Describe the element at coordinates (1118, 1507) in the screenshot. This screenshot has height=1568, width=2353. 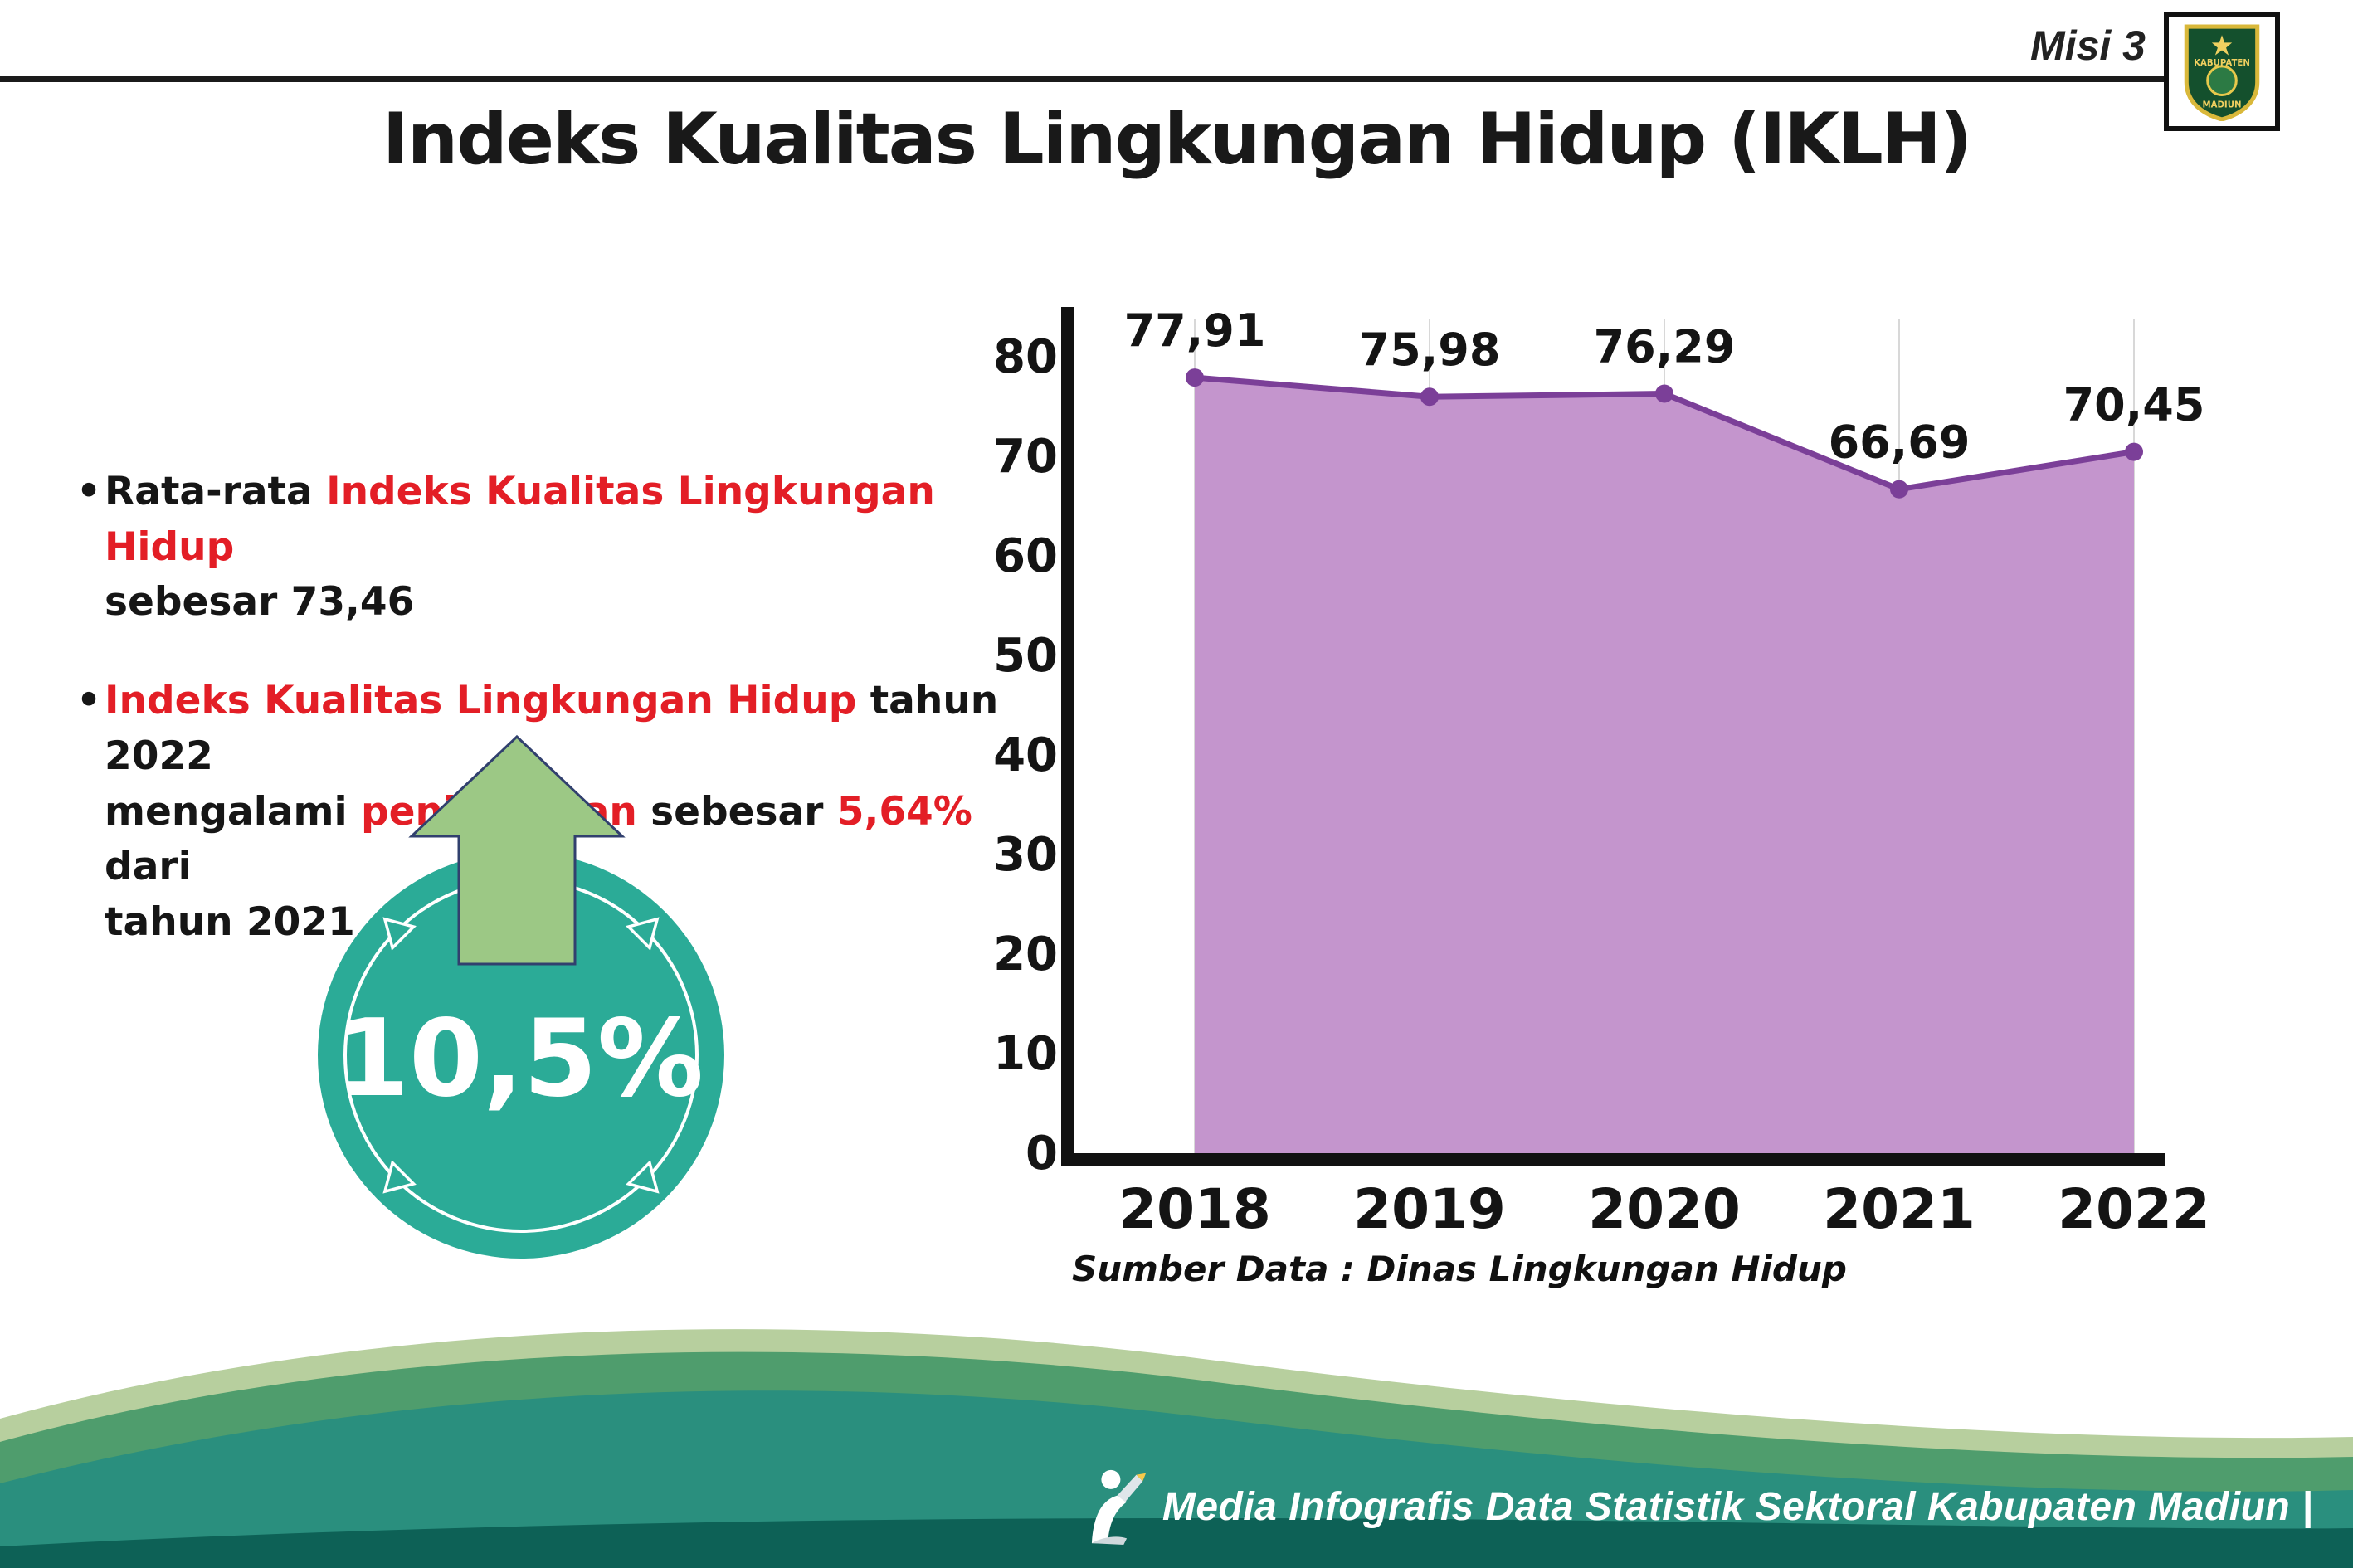
I see `mascot-writer-icon` at that location.